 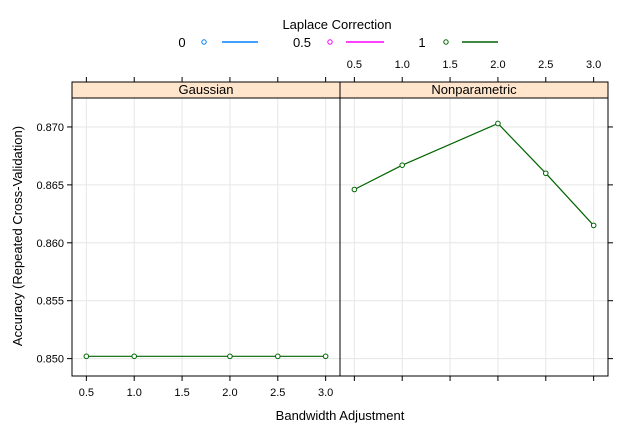 What do you see at coordinates (340, 415) in the screenshot?
I see `x-axis-label: Bandwidth Adjustment` at bounding box center [340, 415].